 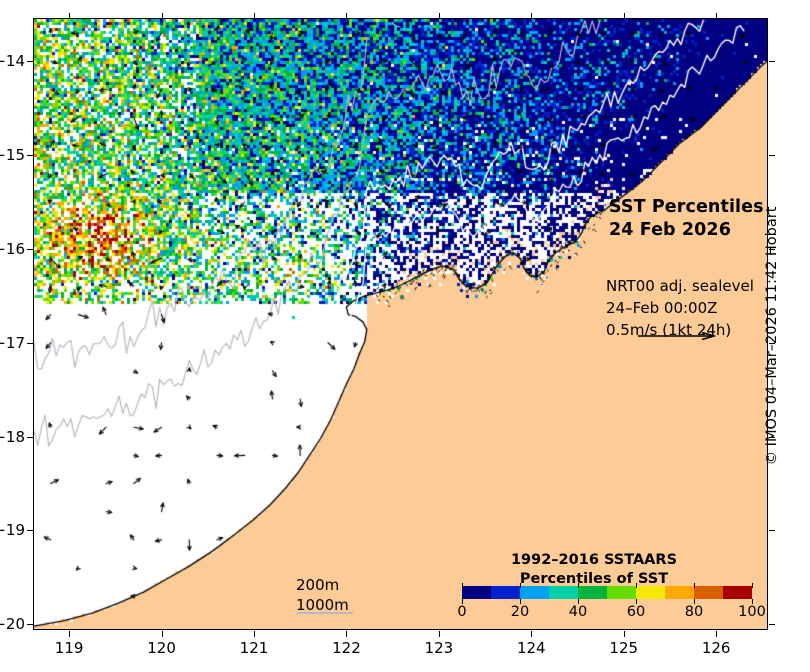 What do you see at coordinates (594, 560) in the screenshot?
I see `colorbar-title-line1: 1992–2016 SSTAARS` at bounding box center [594, 560].